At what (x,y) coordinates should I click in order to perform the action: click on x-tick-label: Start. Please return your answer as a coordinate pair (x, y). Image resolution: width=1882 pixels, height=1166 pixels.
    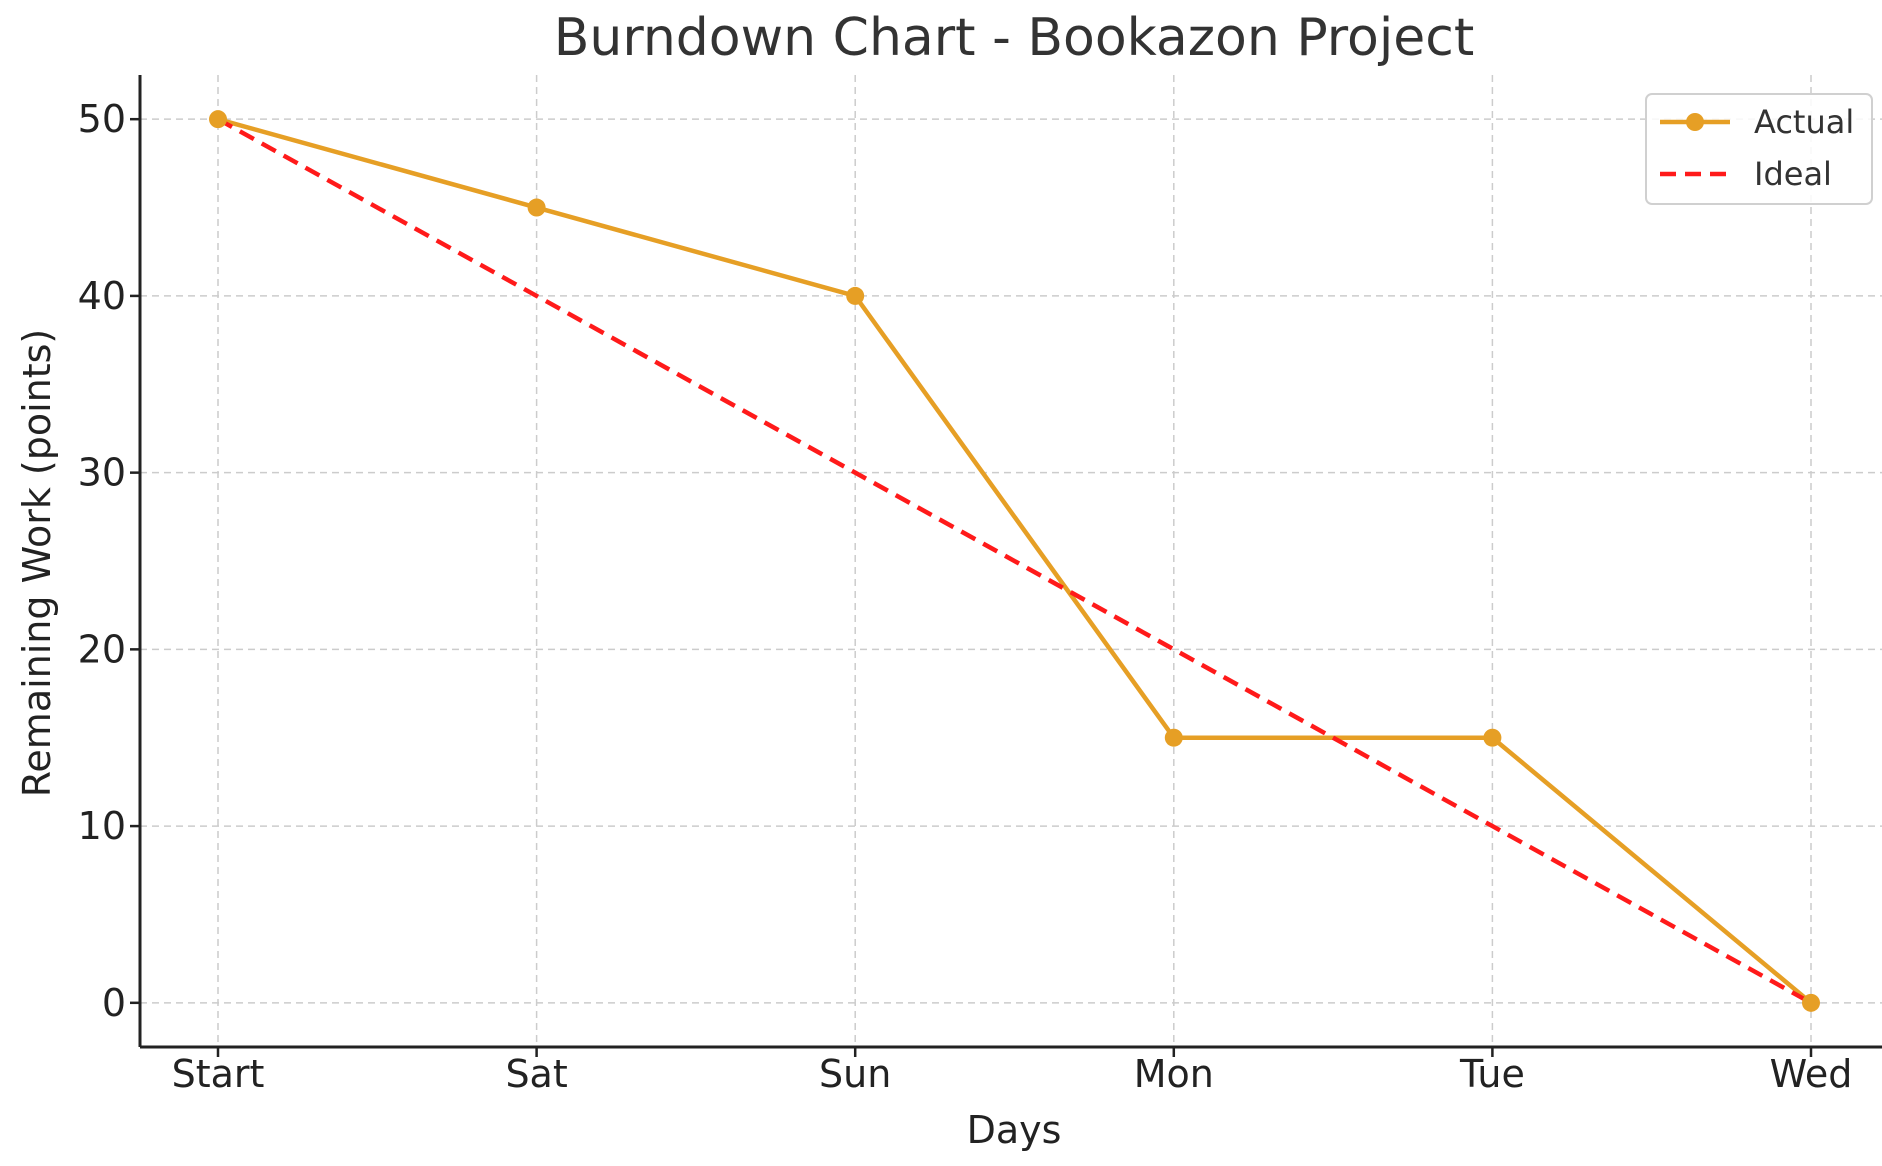
    Looking at the image, I should click on (218, 1074).